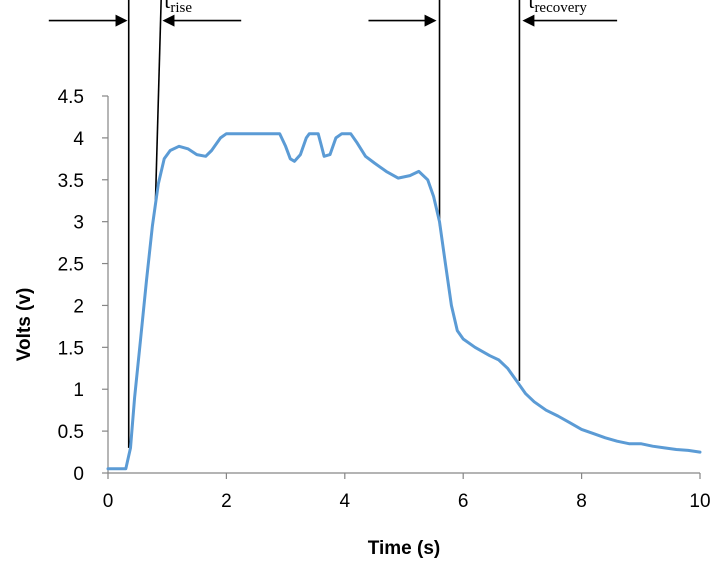  What do you see at coordinates (158, 102) in the screenshot?
I see `marker-line` at bounding box center [158, 102].